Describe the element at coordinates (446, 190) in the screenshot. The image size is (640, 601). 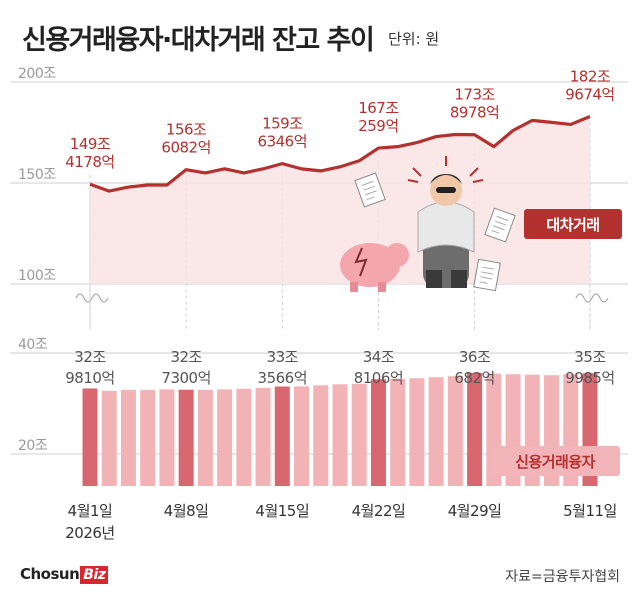
I see `person-glasses` at that location.